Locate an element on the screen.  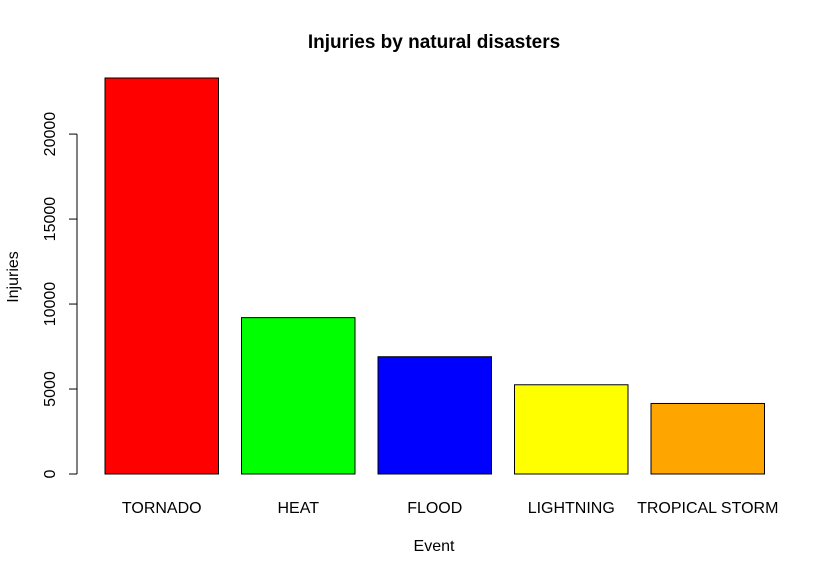
y-tick-label: 10000 is located at coordinates (50, 304).